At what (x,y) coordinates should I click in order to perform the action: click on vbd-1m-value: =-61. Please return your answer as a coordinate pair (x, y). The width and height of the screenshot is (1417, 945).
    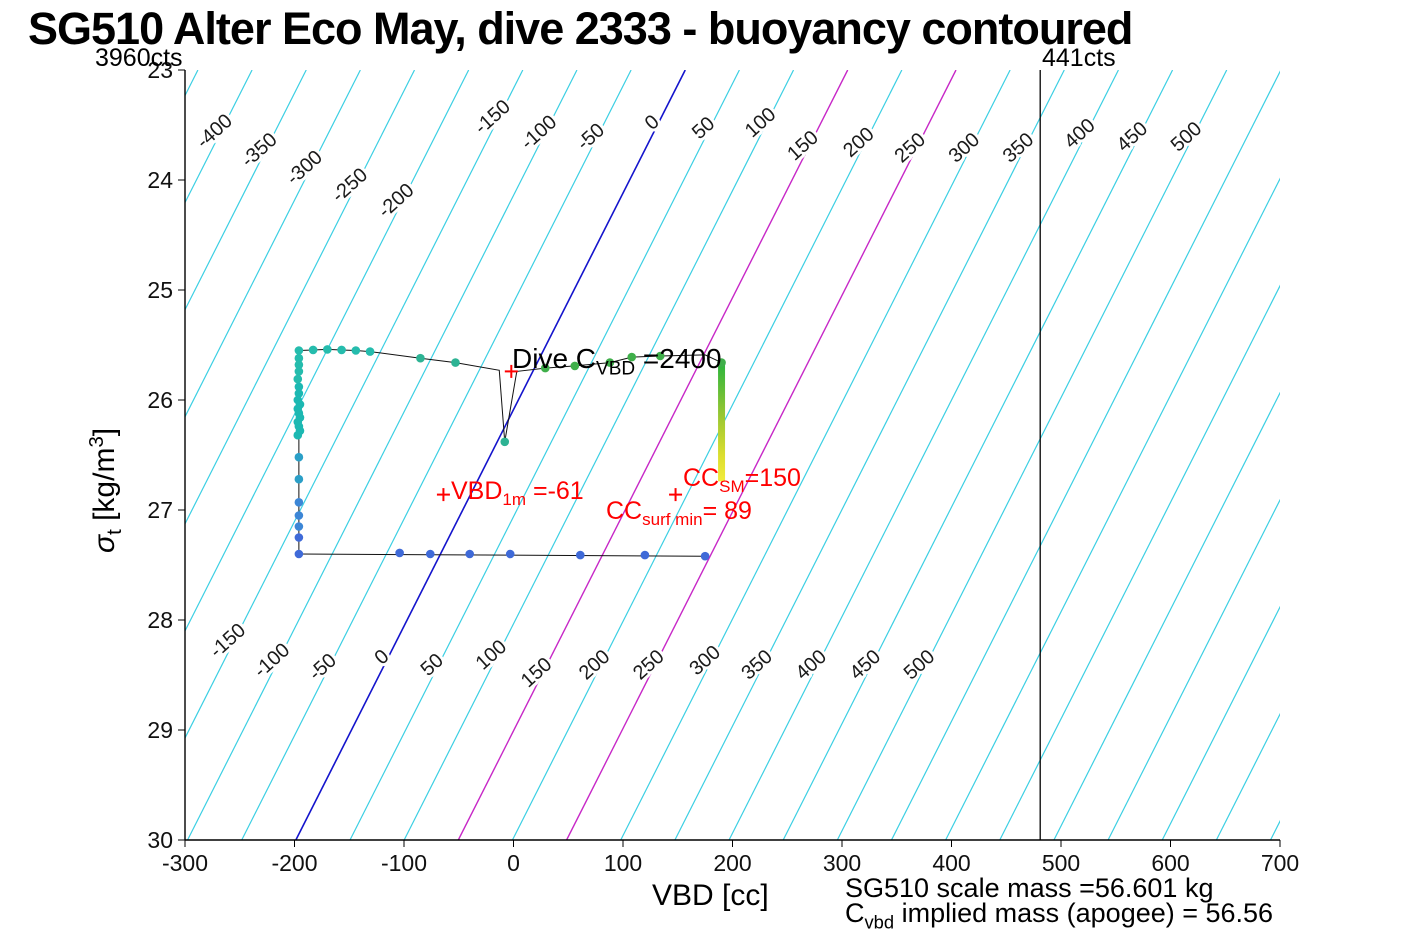
    Looking at the image, I should click on (555, 491).